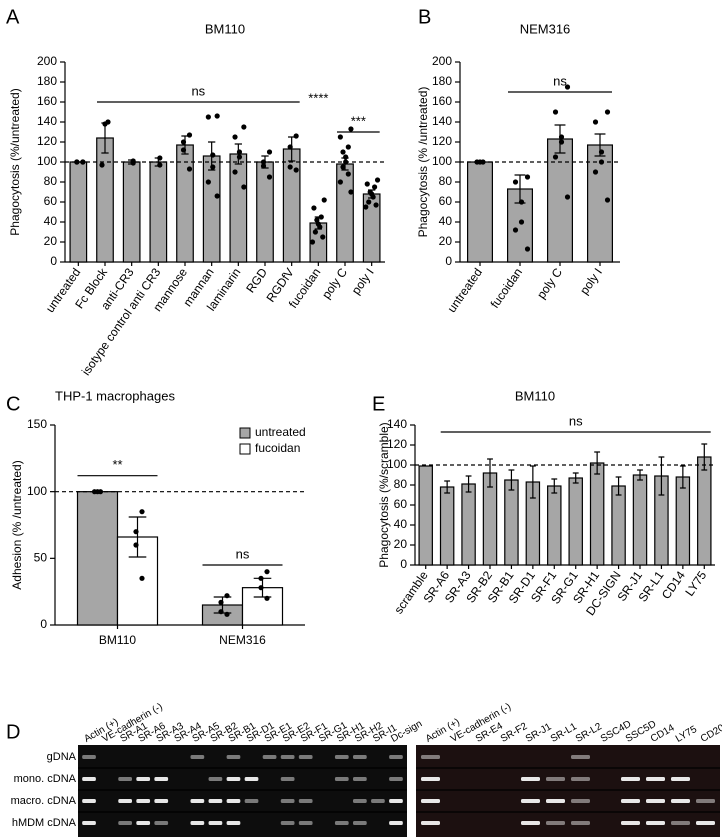 This screenshot has width=722, height=839. Describe the element at coordinates (464, 291) in the screenshot. I see `x-tick-label: untreated` at that location.